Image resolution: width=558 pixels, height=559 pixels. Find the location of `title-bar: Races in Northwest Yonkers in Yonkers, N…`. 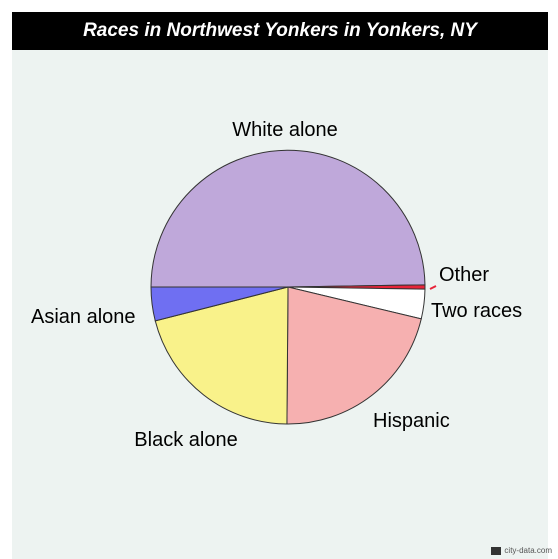

title-bar: Races in Northwest Yonkers in Yonkers, N… is located at coordinates (280, 31).